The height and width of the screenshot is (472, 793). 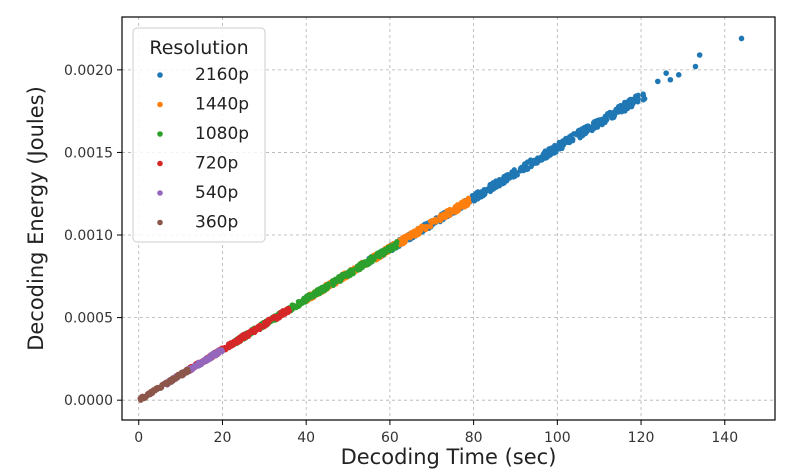 What do you see at coordinates (724, 438) in the screenshot?
I see `x-tick-label: 140` at bounding box center [724, 438].